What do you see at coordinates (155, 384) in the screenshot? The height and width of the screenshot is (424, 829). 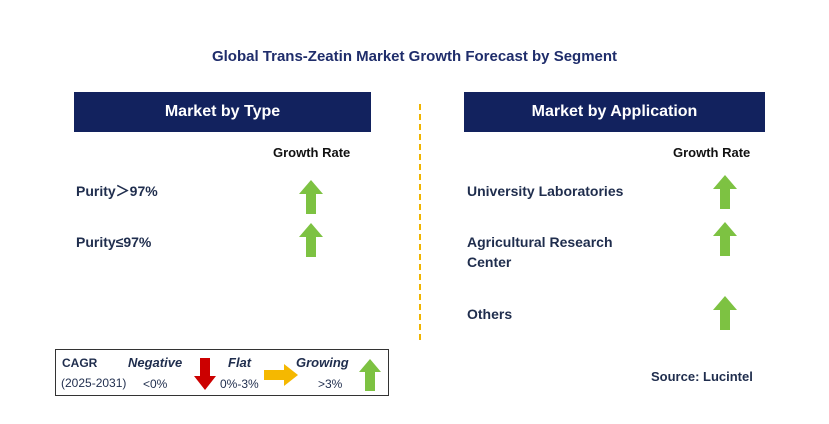 I see `legend-negative-range: <0%` at bounding box center [155, 384].